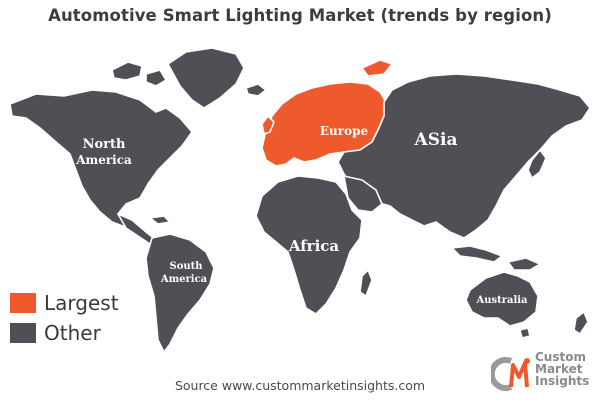 This screenshot has width=600, height=400. What do you see at coordinates (344, 131) in the screenshot?
I see `europe-label: Europe` at bounding box center [344, 131].